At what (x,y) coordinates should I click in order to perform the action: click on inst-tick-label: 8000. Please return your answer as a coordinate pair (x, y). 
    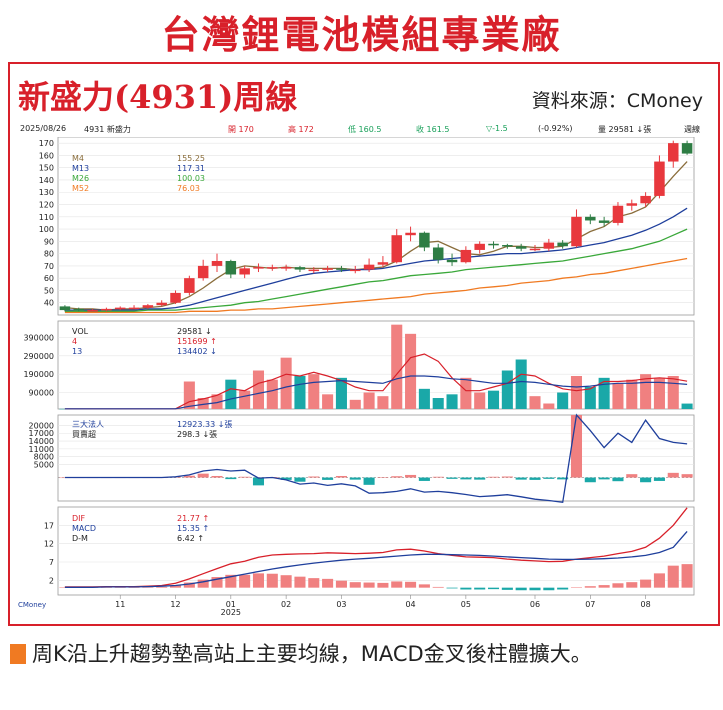
    Looking at the image, I should click on (44, 457).